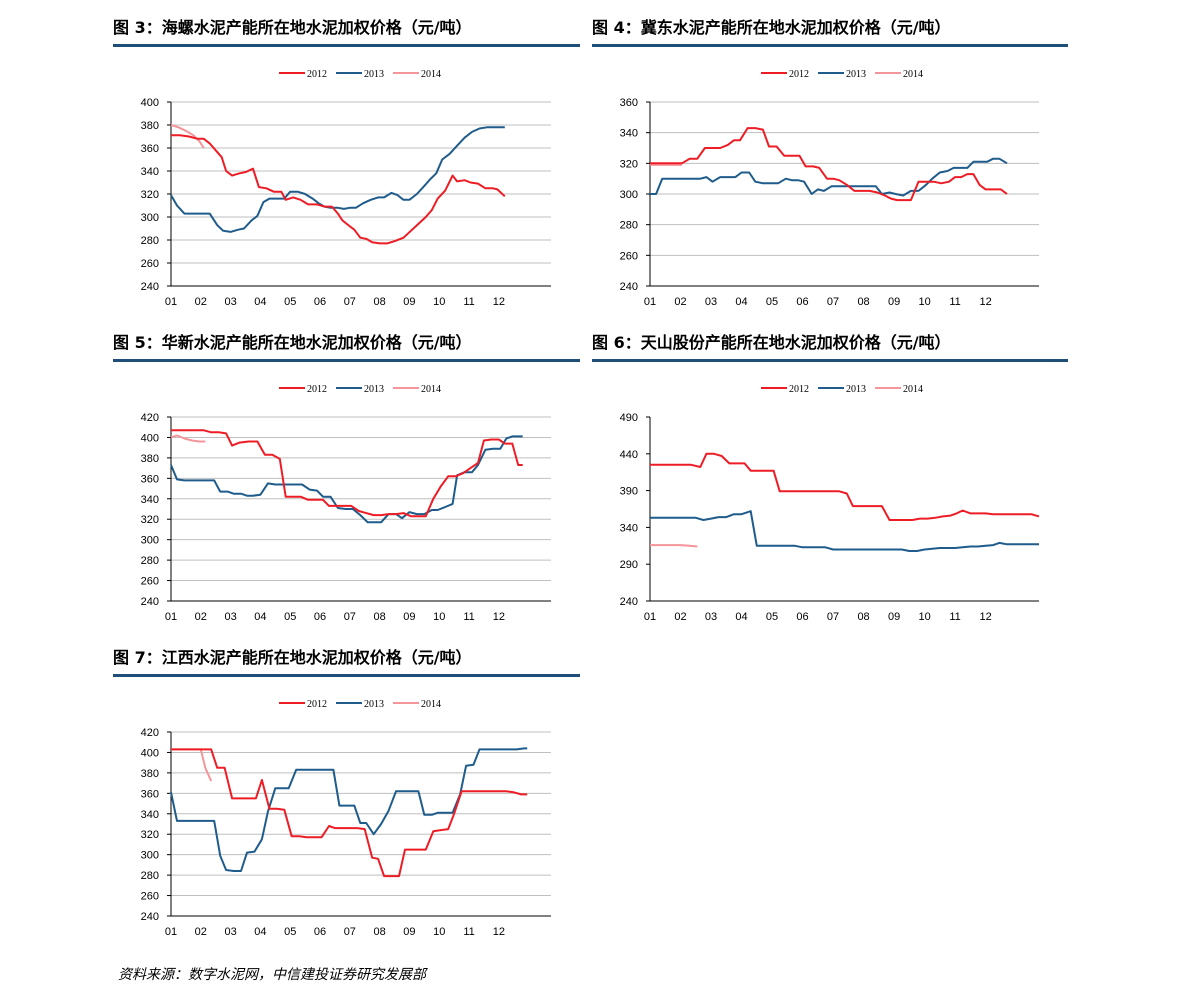 Image resolution: width=1191 pixels, height=1004 pixels. Describe the element at coordinates (292, 342) in the screenshot. I see `figure-5-title: 图 5：华新水泥产能所在地水泥加权价格（元/吨）` at that location.